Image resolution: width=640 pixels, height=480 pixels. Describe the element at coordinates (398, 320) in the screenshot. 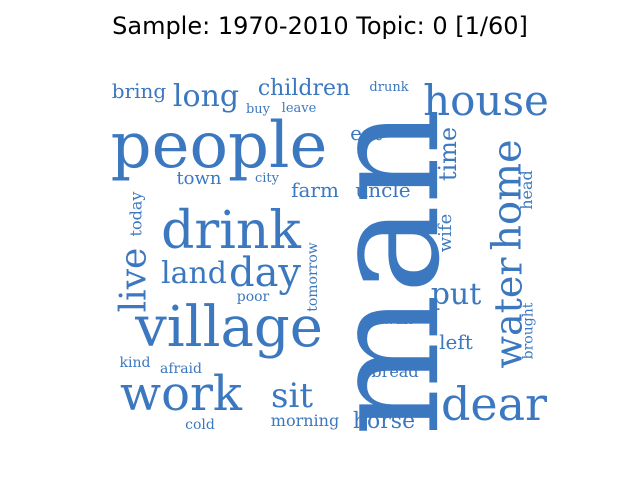

I see `word-wait: wait` at that location.